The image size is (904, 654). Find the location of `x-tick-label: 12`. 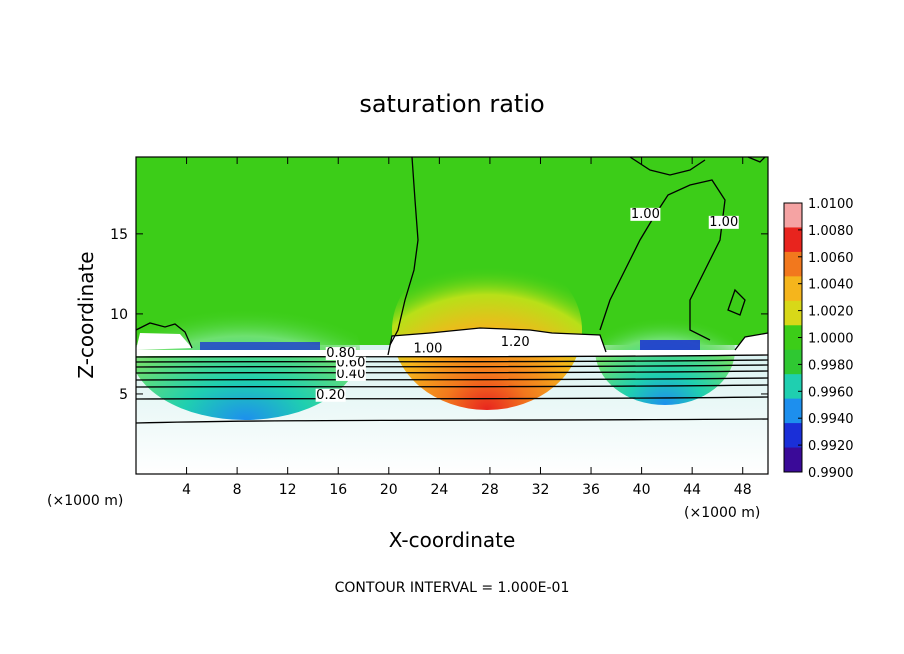

x-tick-label: 12 is located at coordinates (288, 490).